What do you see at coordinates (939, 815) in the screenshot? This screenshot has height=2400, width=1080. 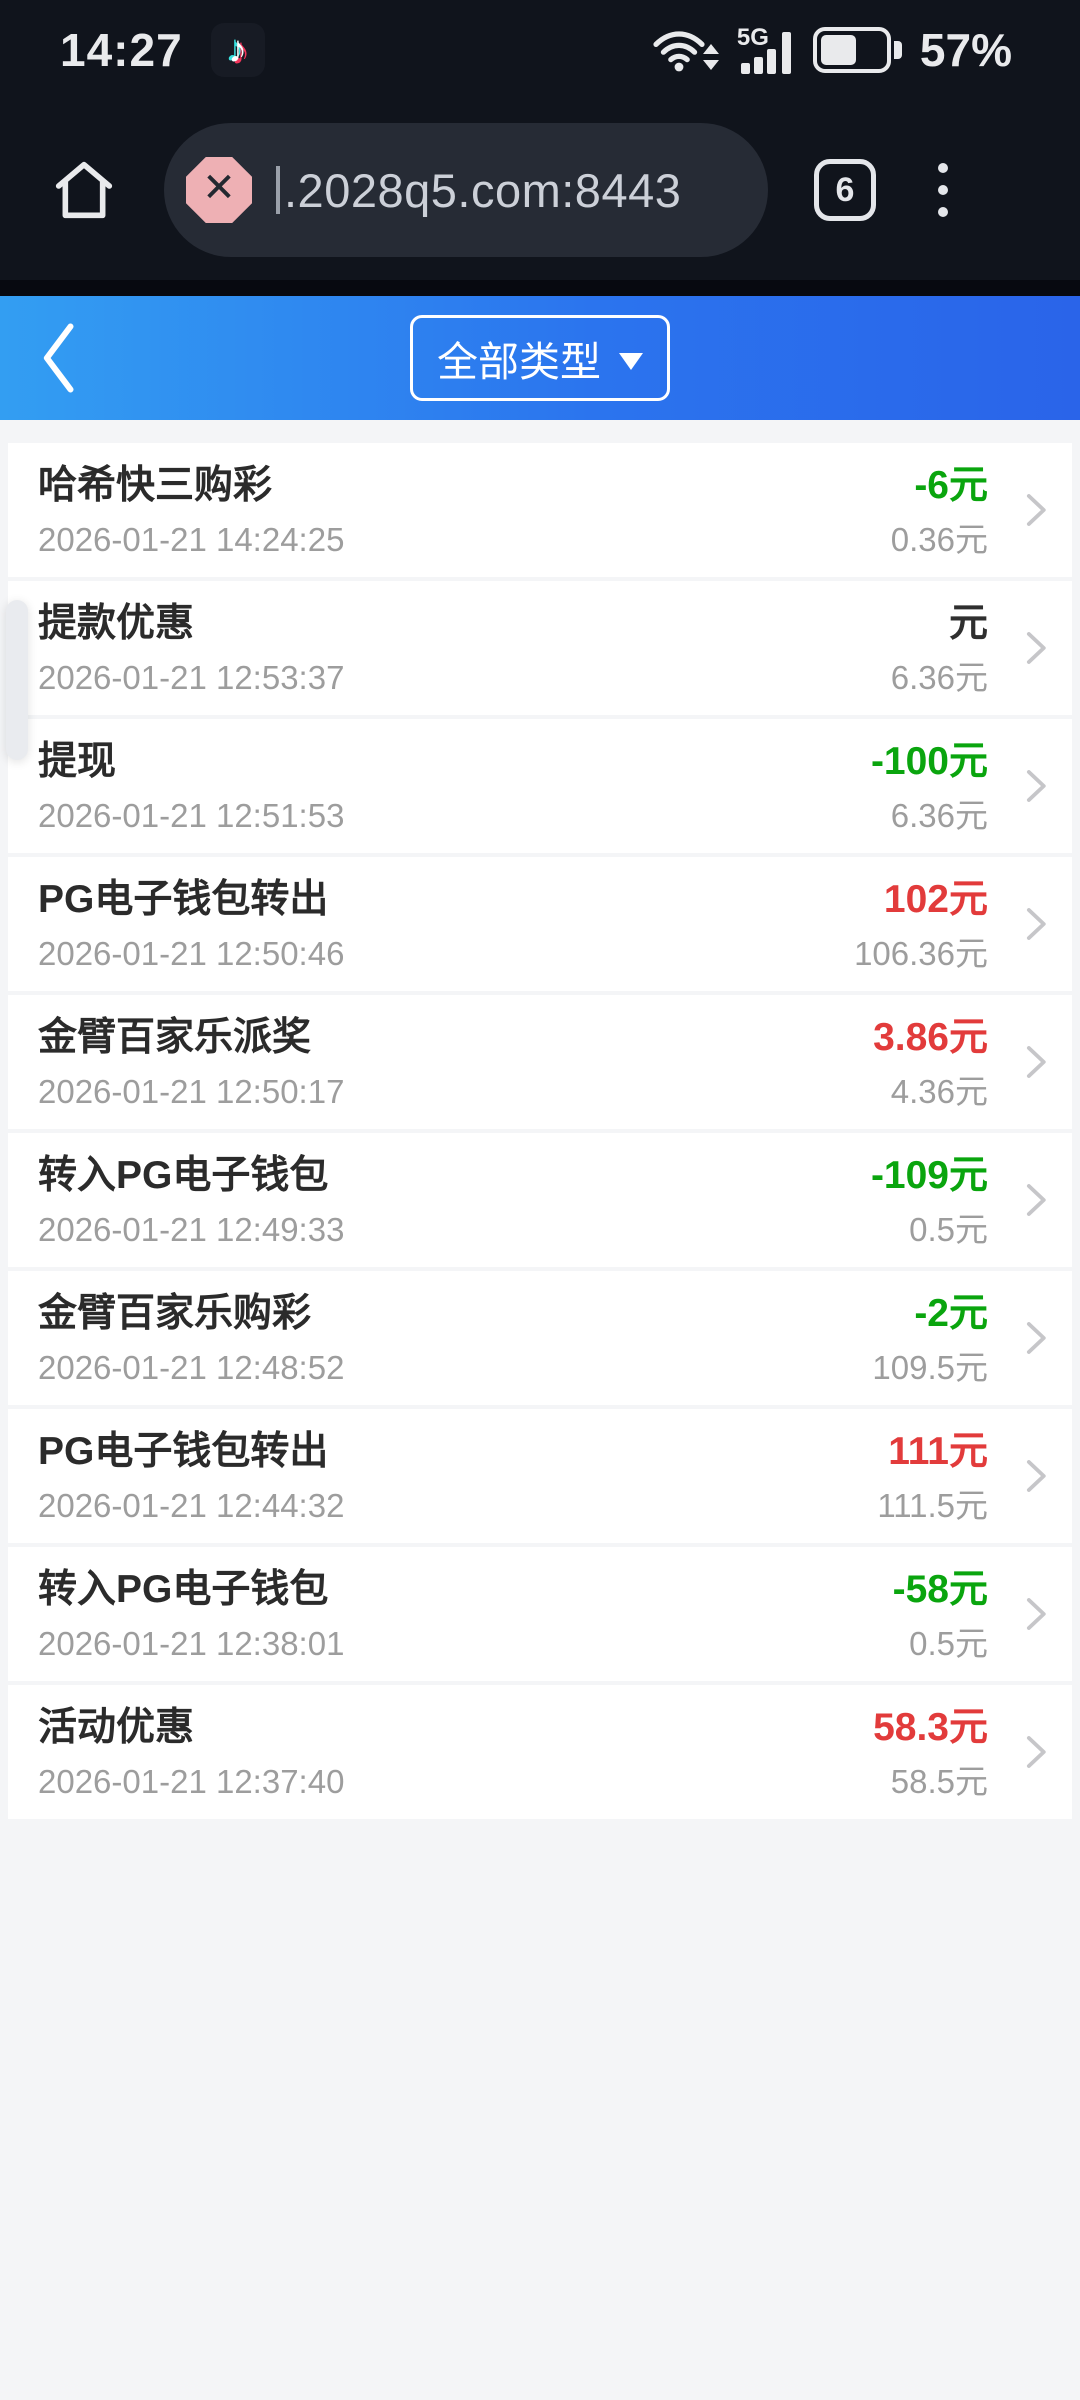 I see `transaction-balance: 6.36元` at bounding box center [939, 815].